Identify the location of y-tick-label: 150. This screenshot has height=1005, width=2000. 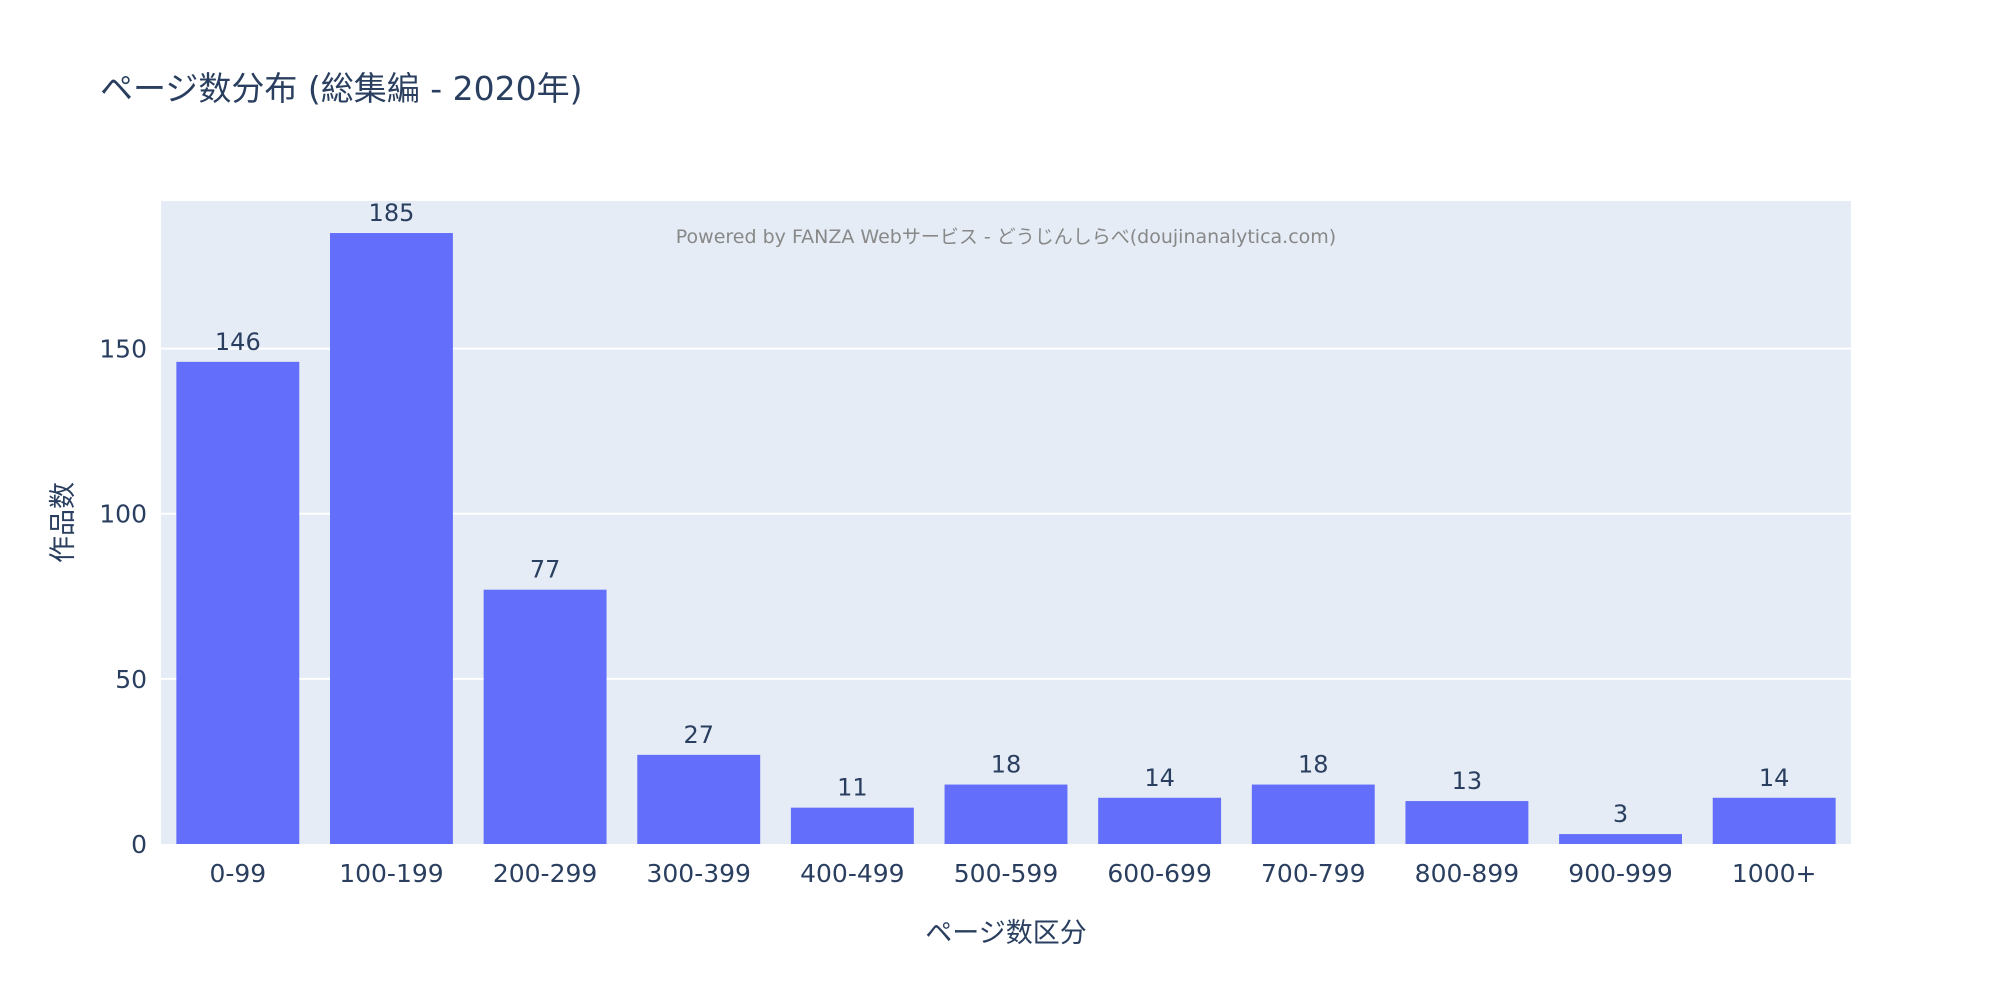
(123, 349).